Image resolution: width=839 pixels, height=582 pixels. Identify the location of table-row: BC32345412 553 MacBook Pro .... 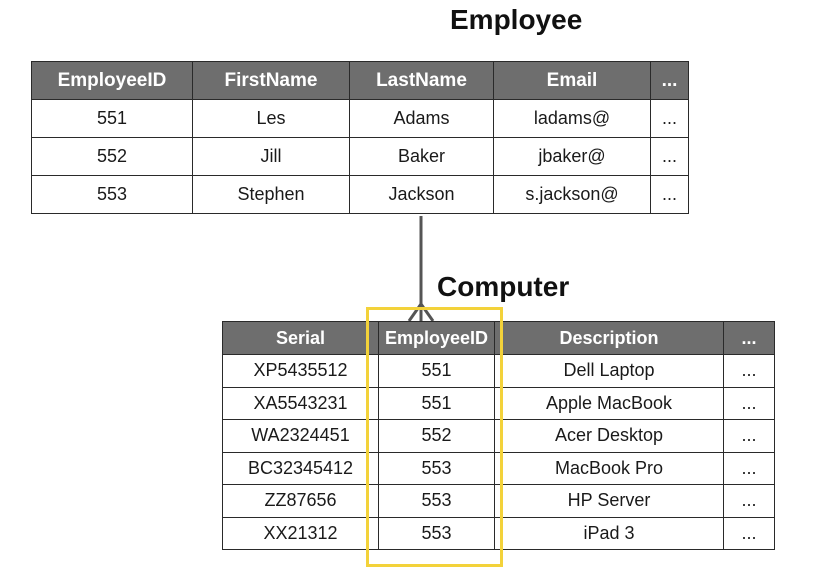
(498, 468).